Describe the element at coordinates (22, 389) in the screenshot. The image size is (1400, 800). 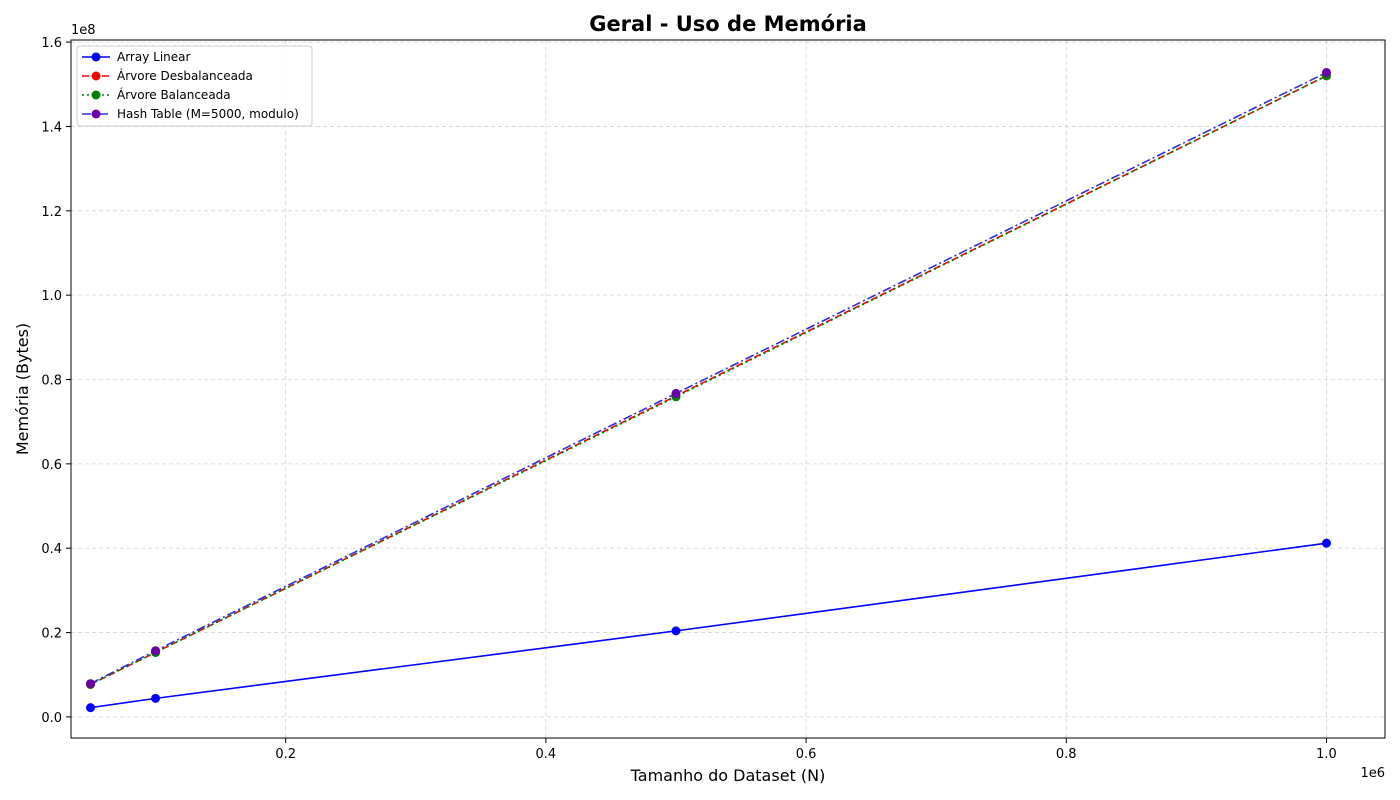
I see `y-axis-label: Memória (Bytes)` at that location.